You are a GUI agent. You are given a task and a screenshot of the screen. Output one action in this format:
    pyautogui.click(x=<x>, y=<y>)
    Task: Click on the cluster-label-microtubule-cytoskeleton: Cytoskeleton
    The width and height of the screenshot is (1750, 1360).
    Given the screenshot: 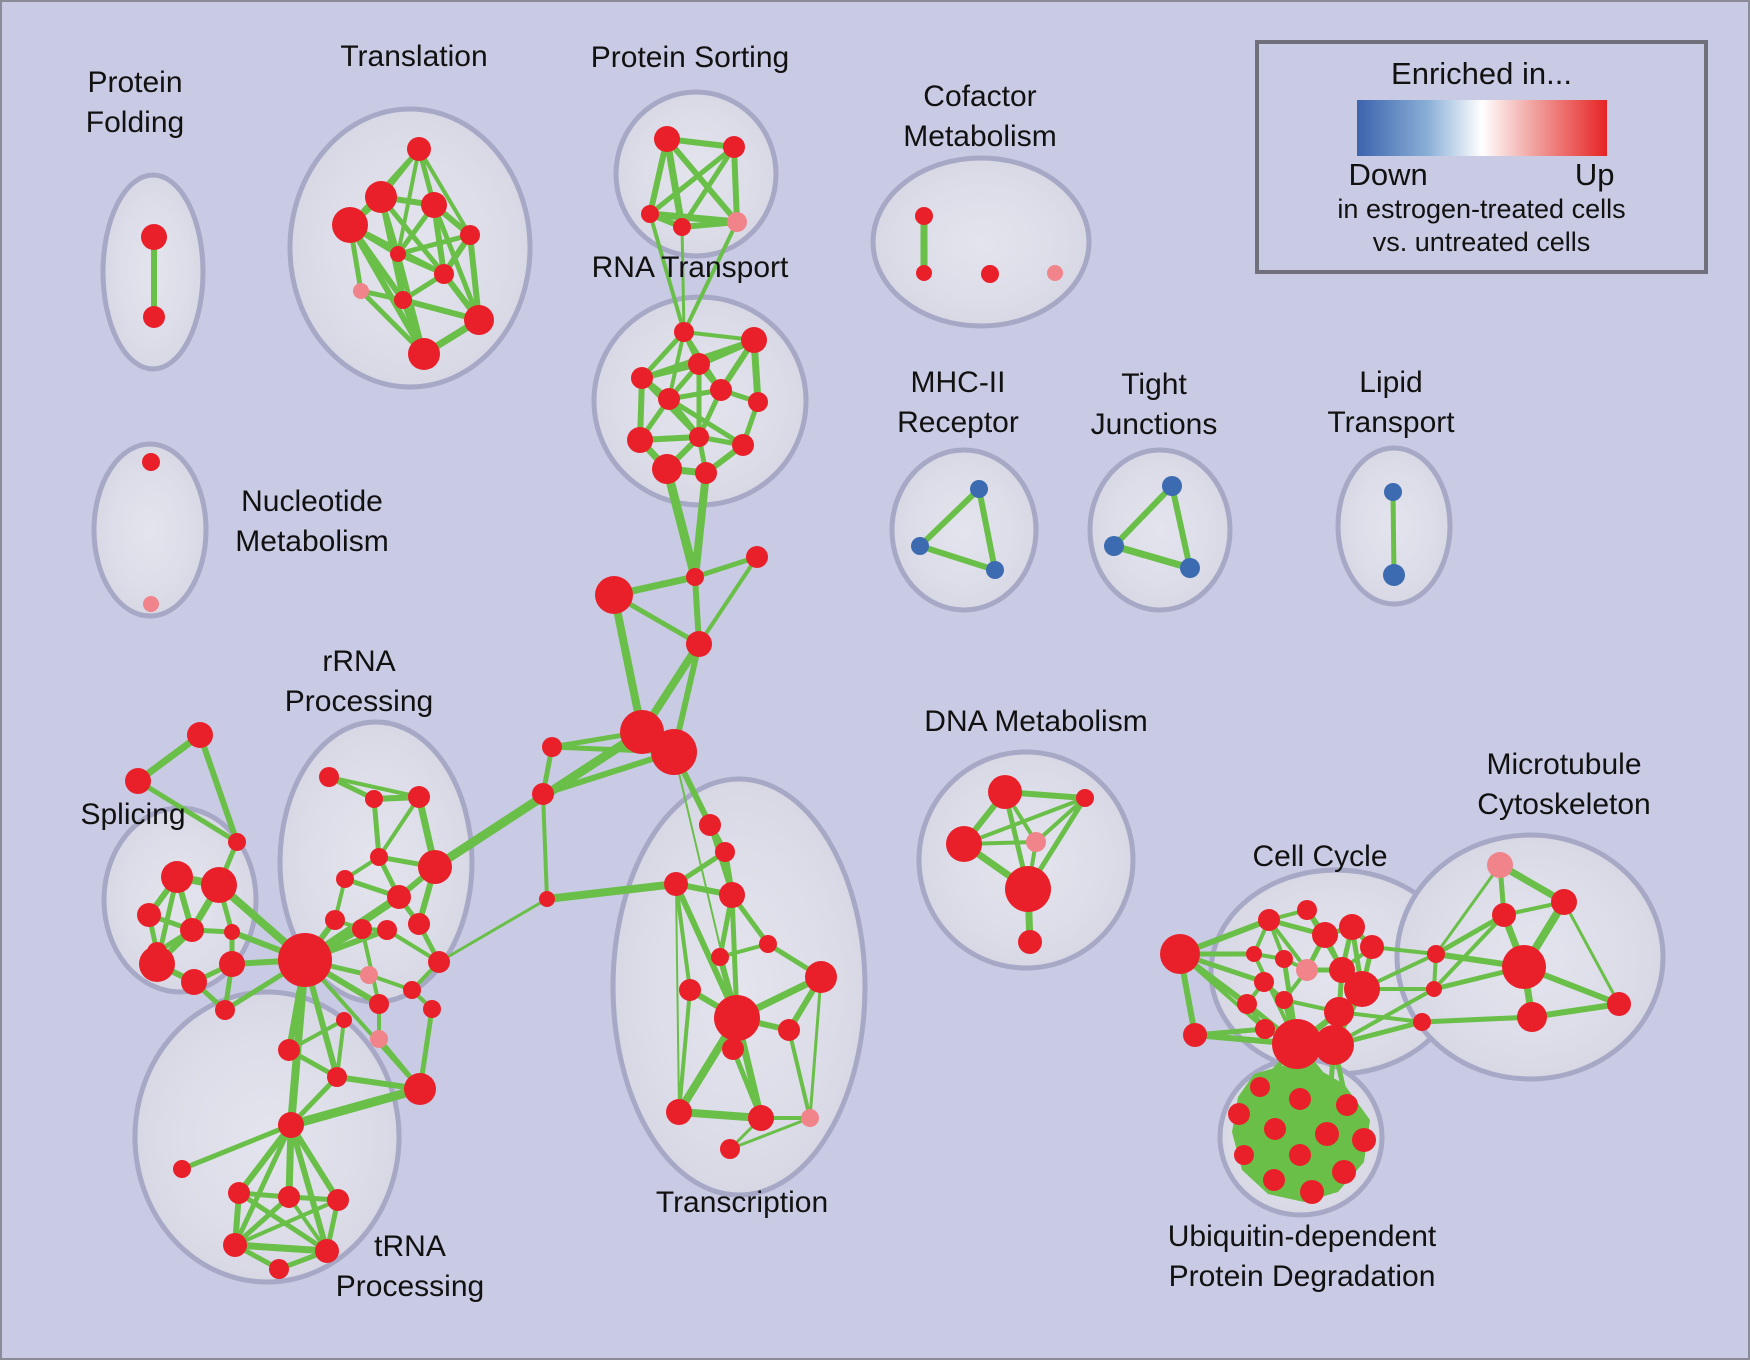 What is the action you would take?
    pyautogui.click(x=1563, y=804)
    